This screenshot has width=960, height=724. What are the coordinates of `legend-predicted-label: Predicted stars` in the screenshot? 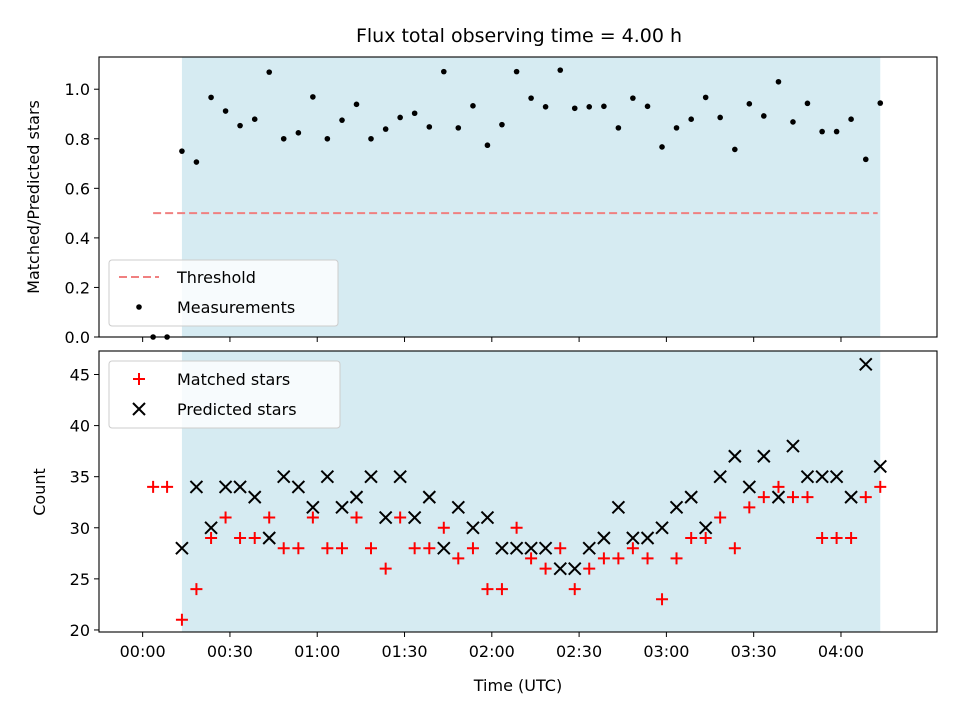 It's located at (237, 409).